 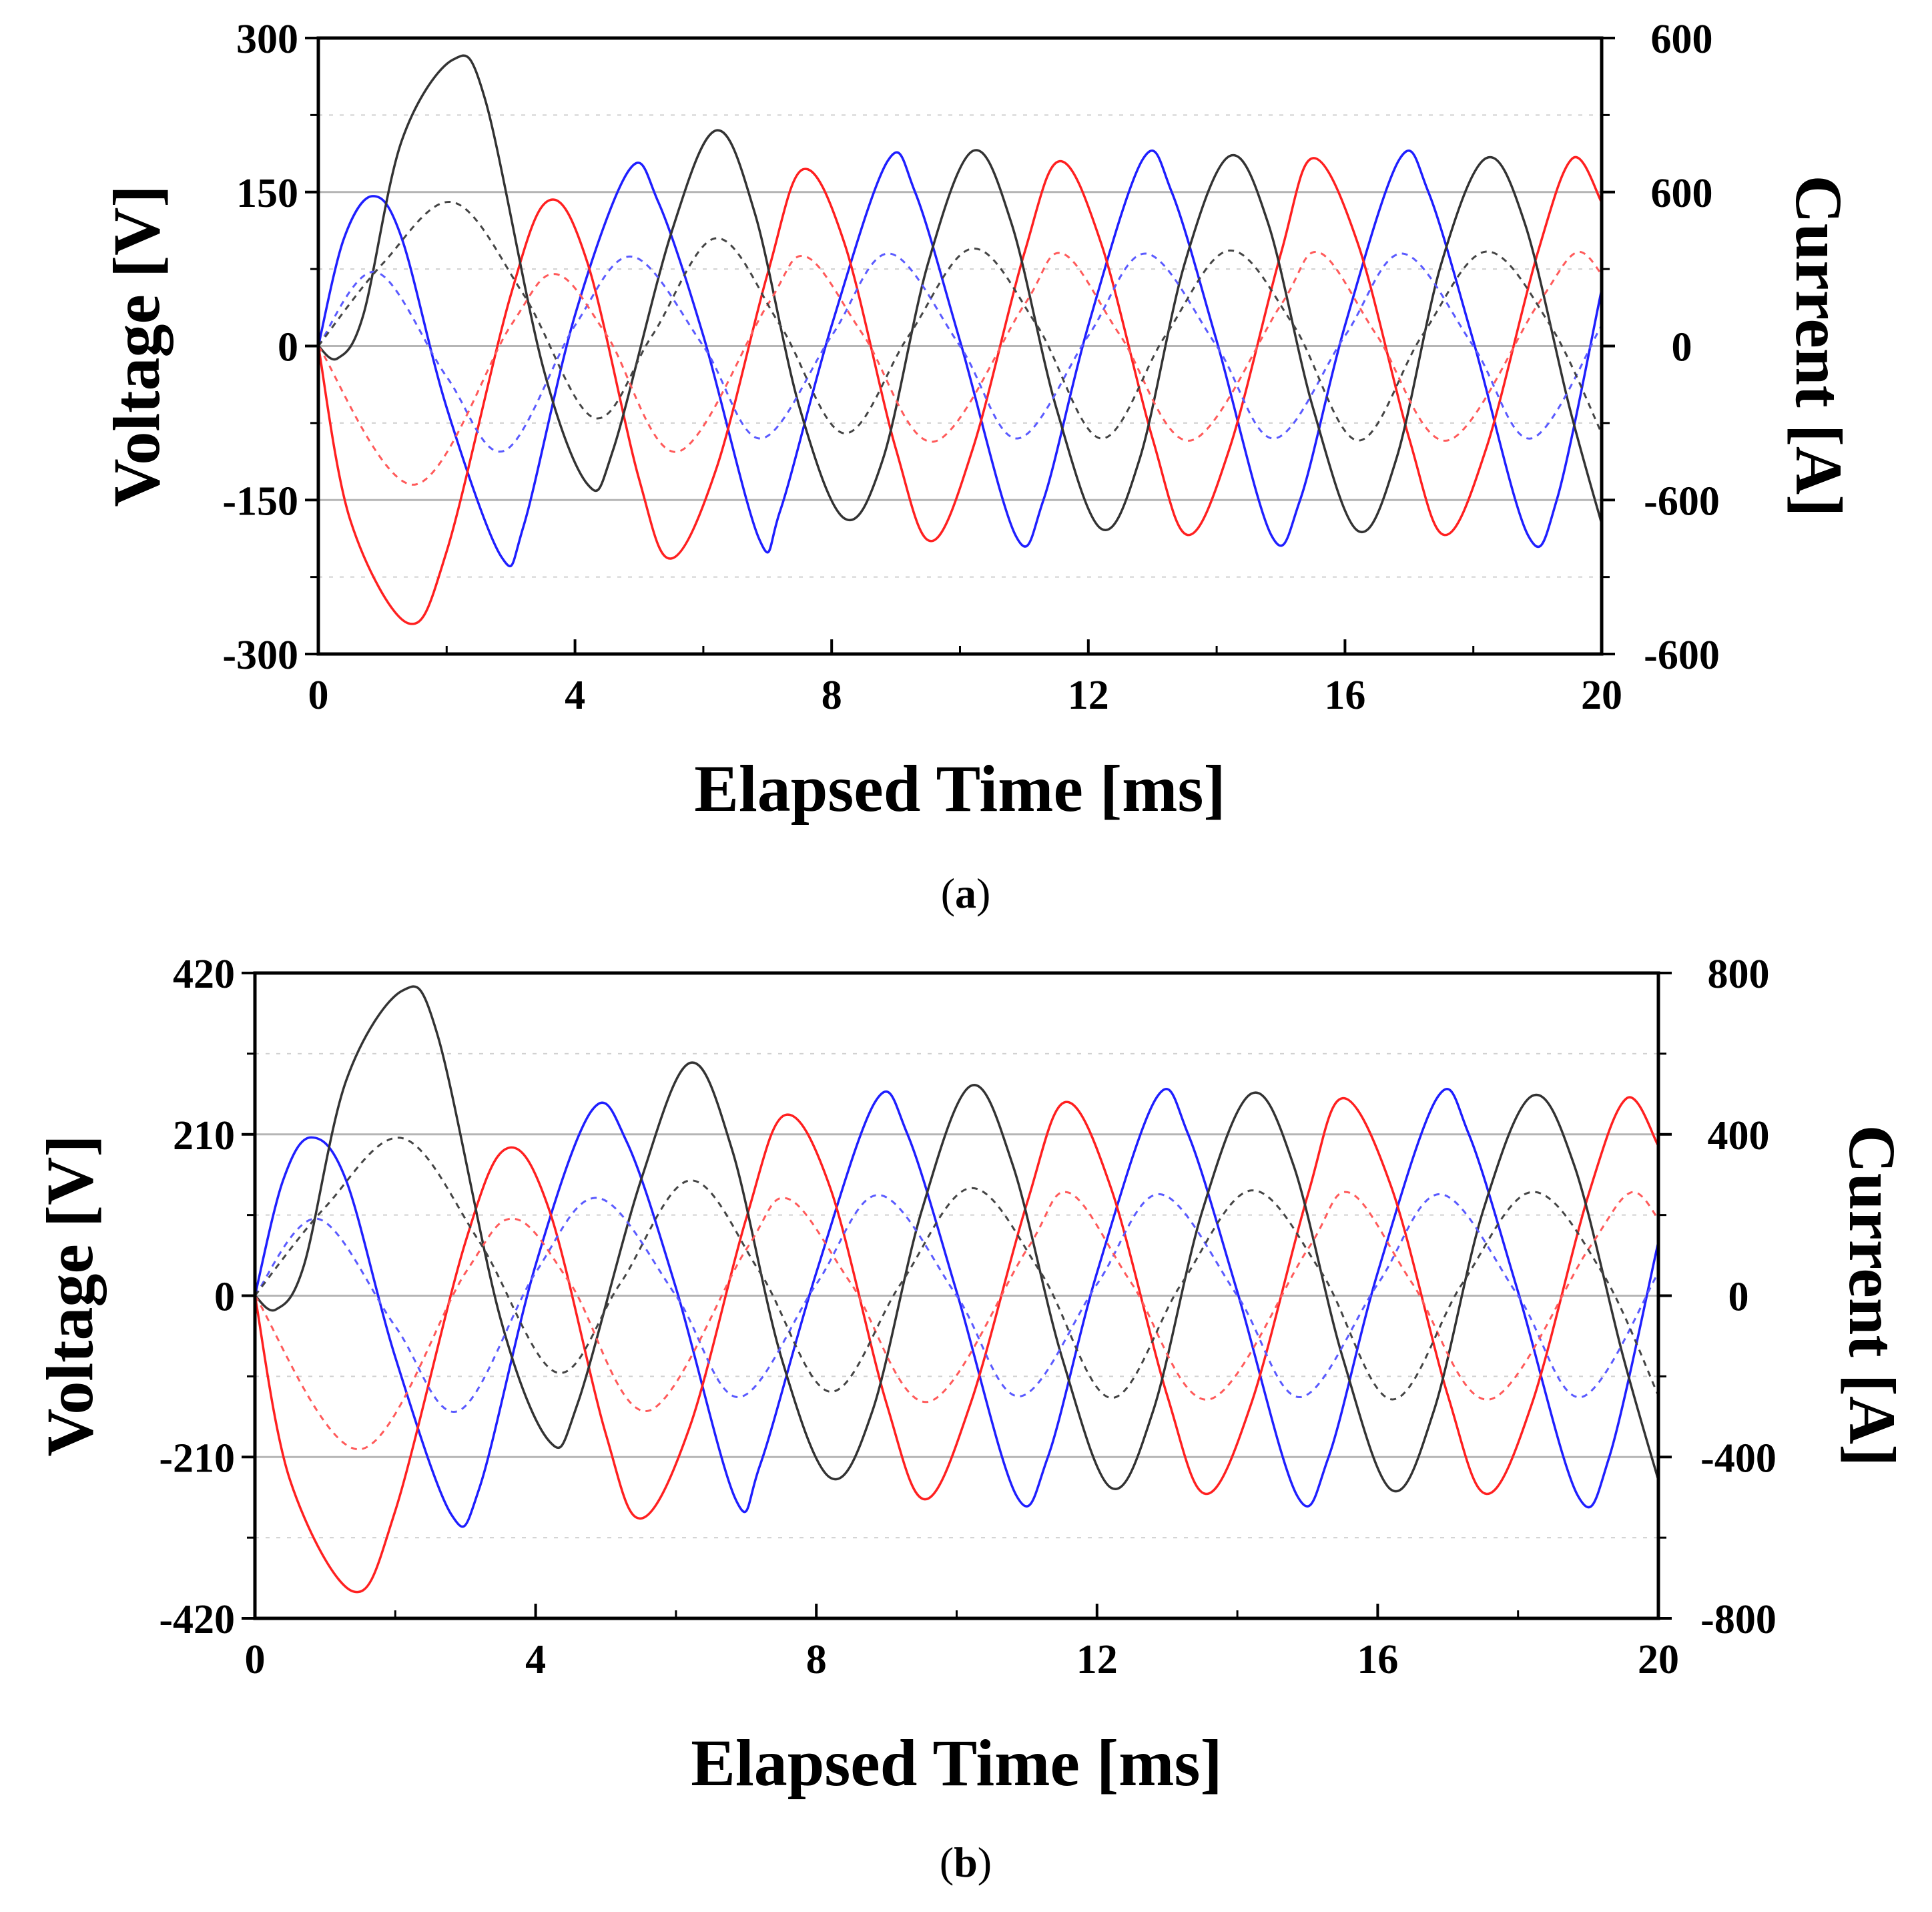 I want to click on panel-b-y-axis-title: Voltage [V], so click(x=70, y=1295).